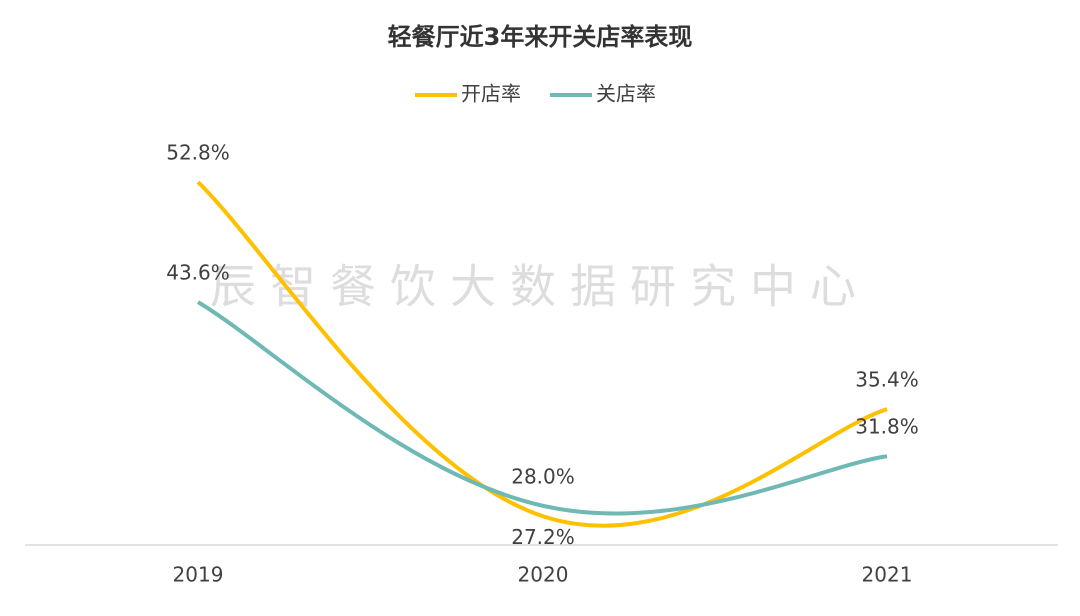 The width and height of the screenshot is (1080, 616). What do you see at coordinates (543, 476) in the screenshot?
I see `data-label: 28.0%` at bounding box center [543, 476].